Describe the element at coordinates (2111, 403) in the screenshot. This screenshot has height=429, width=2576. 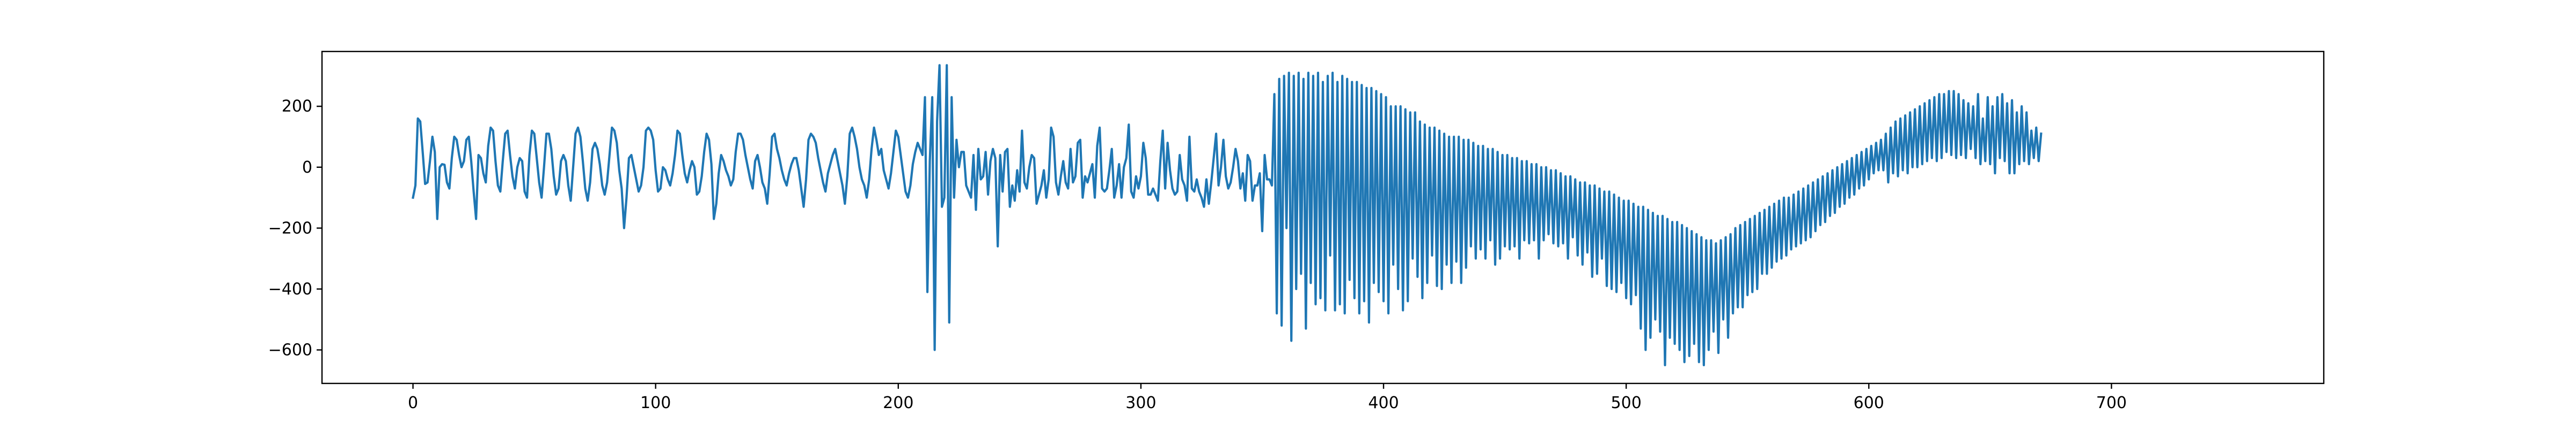
I see `x-tick-label: 700` at that location.